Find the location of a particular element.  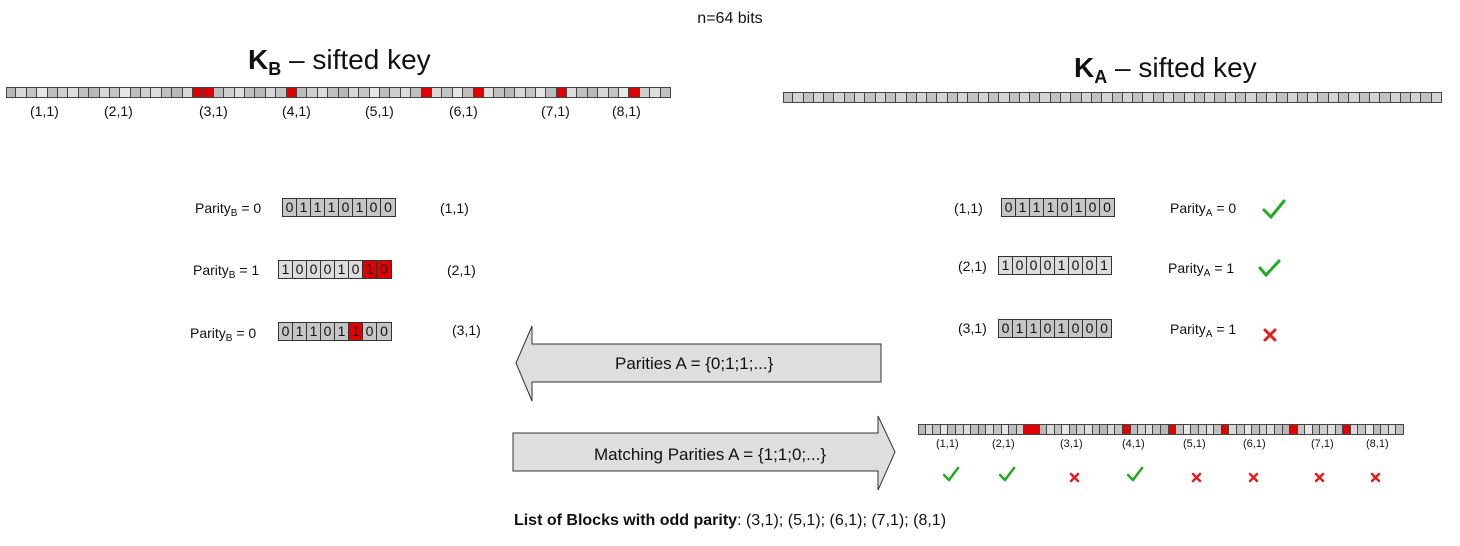

bob-block-id-3: (3,1) is located at coordinates (466, 330).